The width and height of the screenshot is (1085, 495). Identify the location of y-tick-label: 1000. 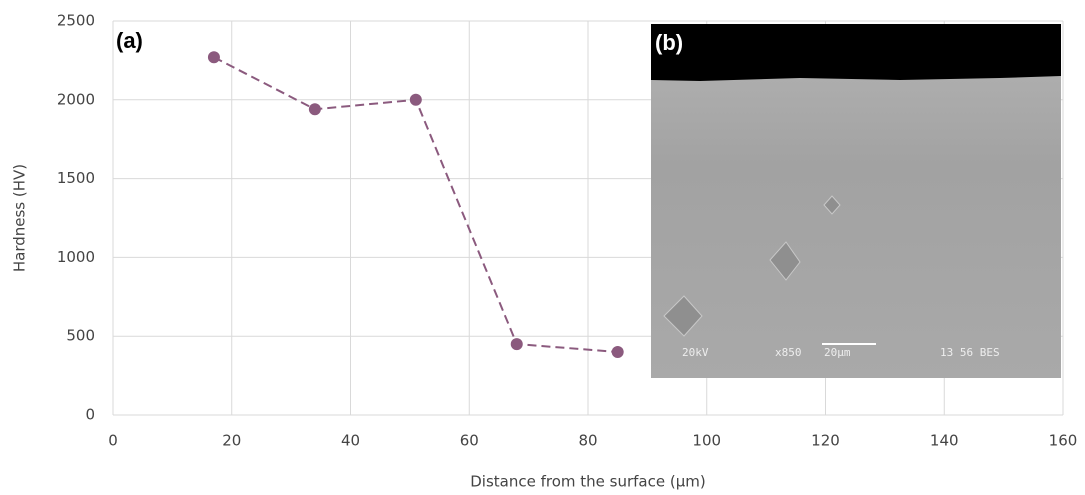
(76, 257).